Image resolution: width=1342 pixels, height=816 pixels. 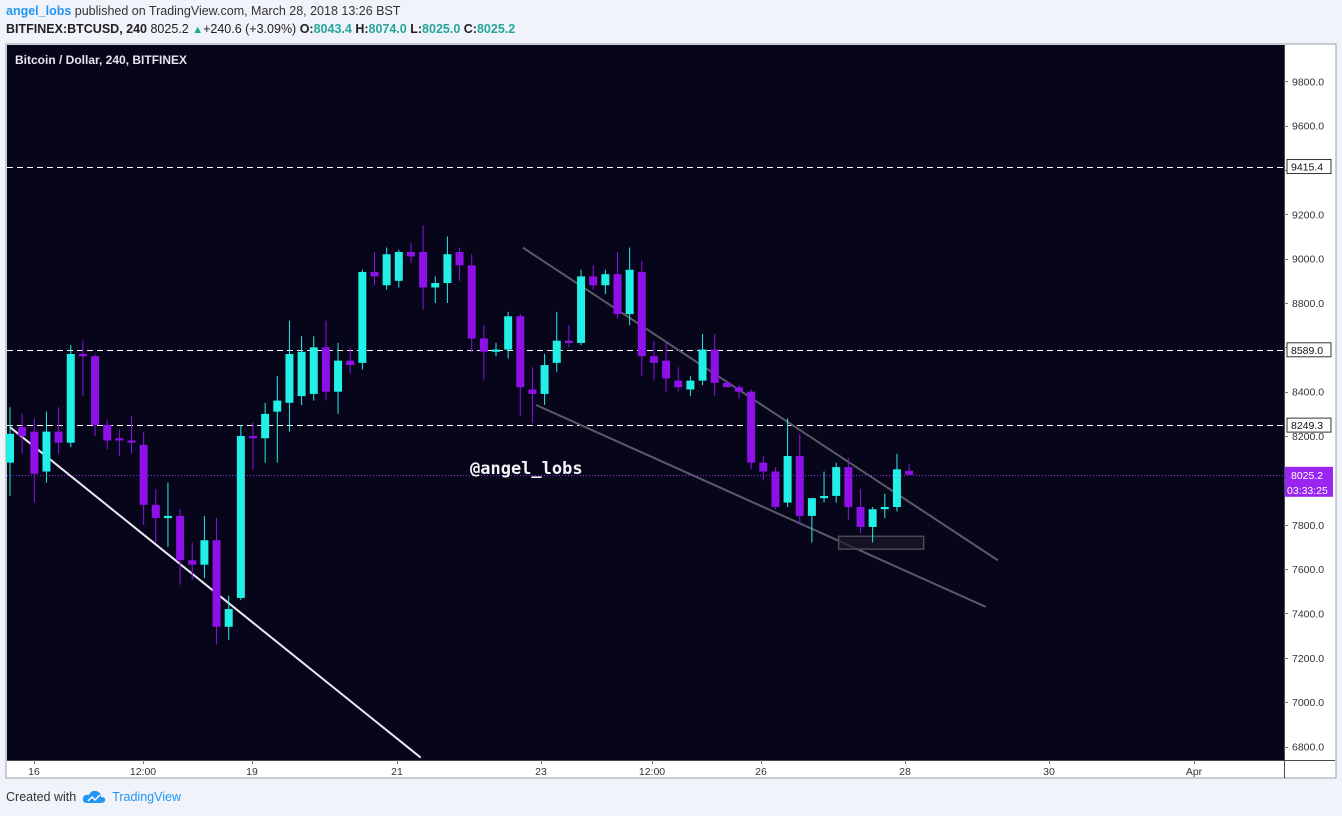 I want to click on low-value: 8025.0, so click(x=441, y=29).